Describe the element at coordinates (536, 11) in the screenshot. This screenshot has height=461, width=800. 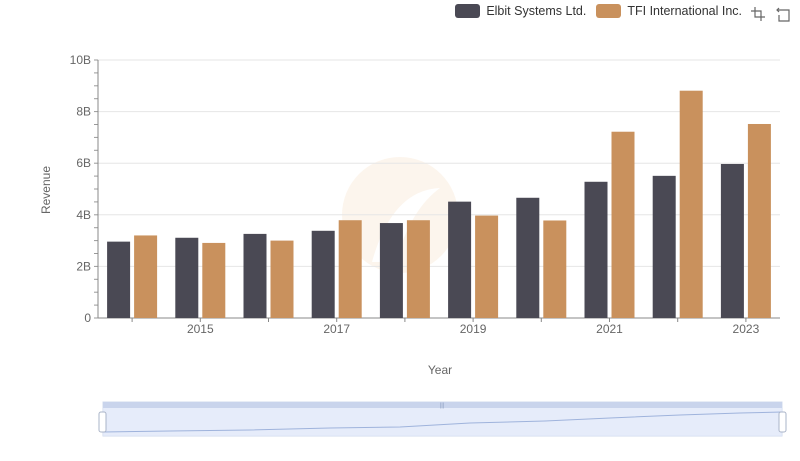
I see `legend-label-elbit: Elbit Systems Ltd.` at that location.